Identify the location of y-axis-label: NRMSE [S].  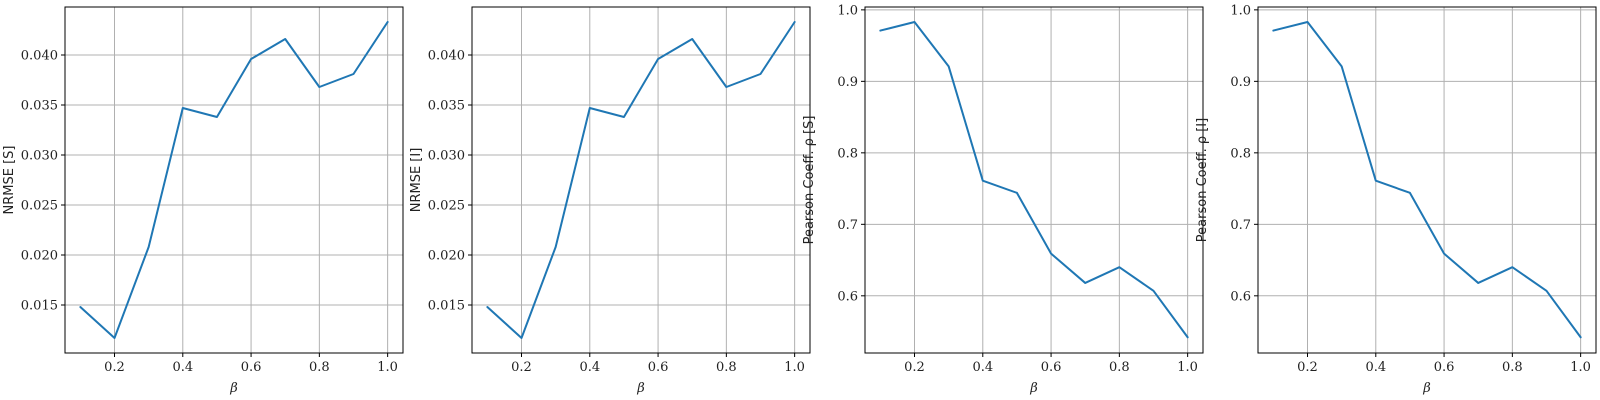
(9, 180).